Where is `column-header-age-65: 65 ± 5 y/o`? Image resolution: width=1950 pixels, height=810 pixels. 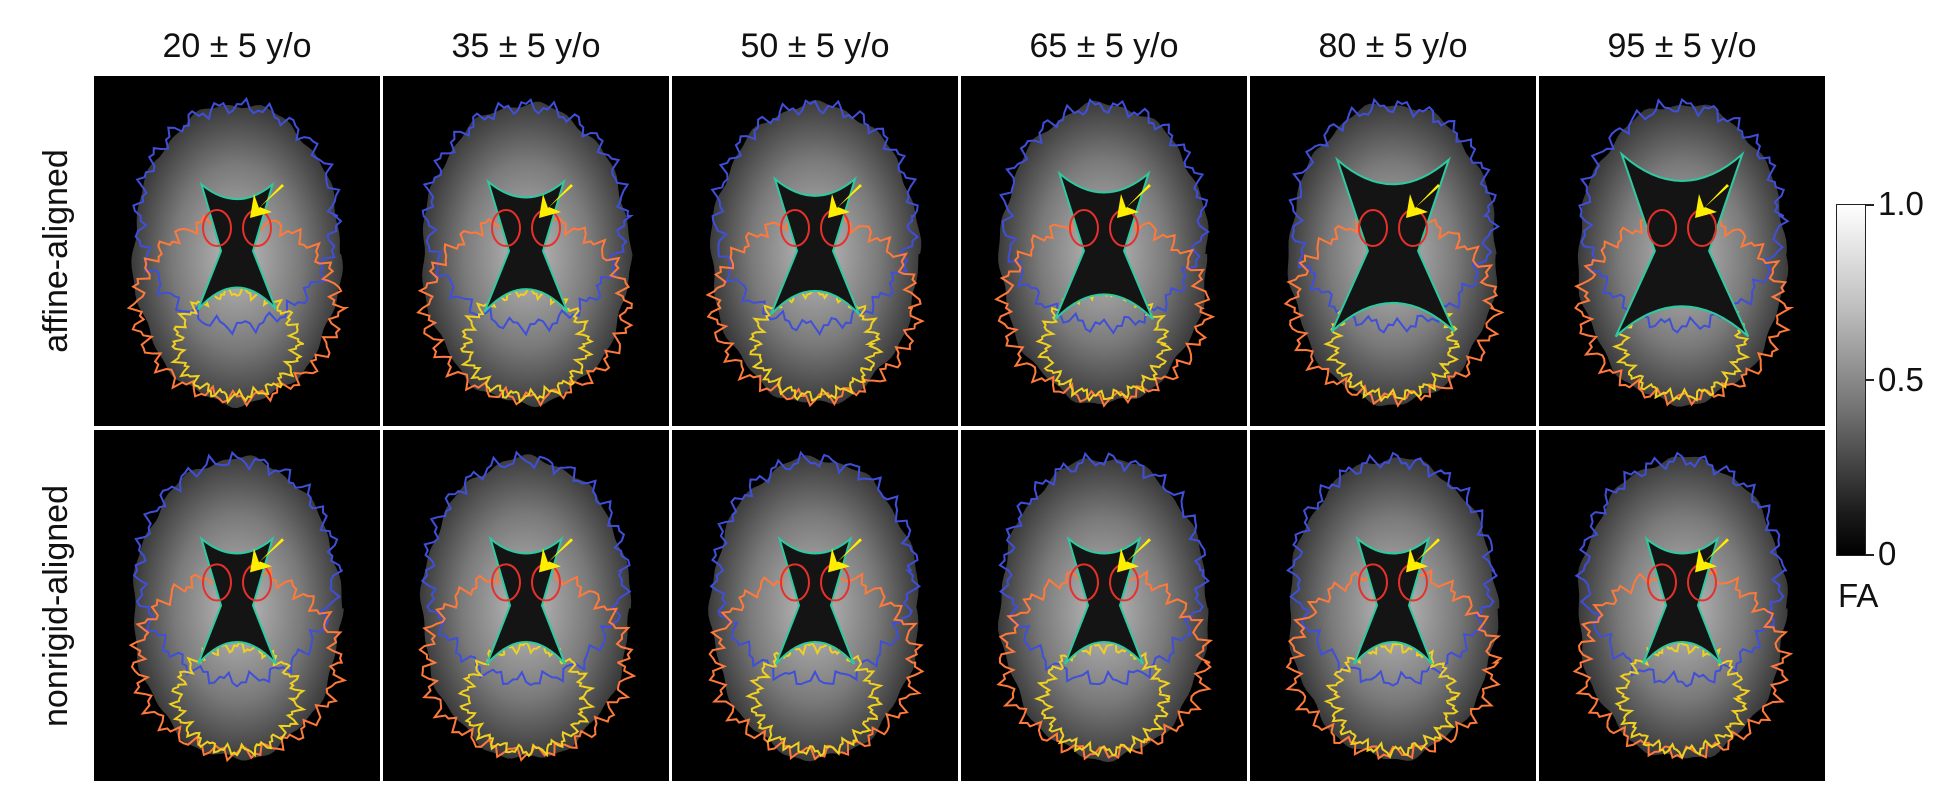 column-header-age-65: 65 ± 5 y/o is located at coordinates (1104, 46).